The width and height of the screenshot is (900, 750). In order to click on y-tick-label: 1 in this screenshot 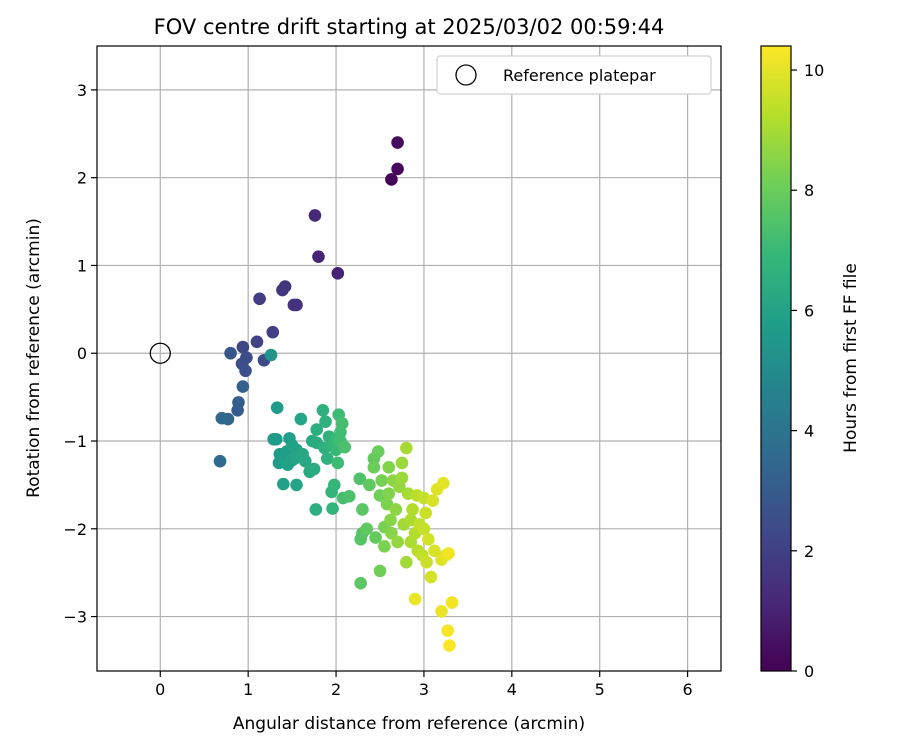, I will do `click(82, 265)`.